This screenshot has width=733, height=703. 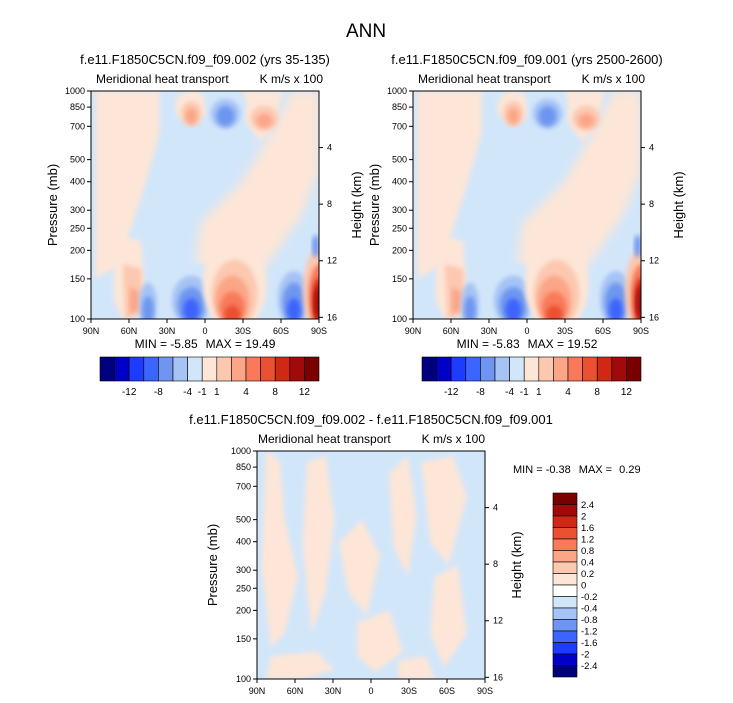 What do you see at coordinates (370, 691) in the screenshot?
I see `x-tick-label: 0` at bounding box center [370, 691].